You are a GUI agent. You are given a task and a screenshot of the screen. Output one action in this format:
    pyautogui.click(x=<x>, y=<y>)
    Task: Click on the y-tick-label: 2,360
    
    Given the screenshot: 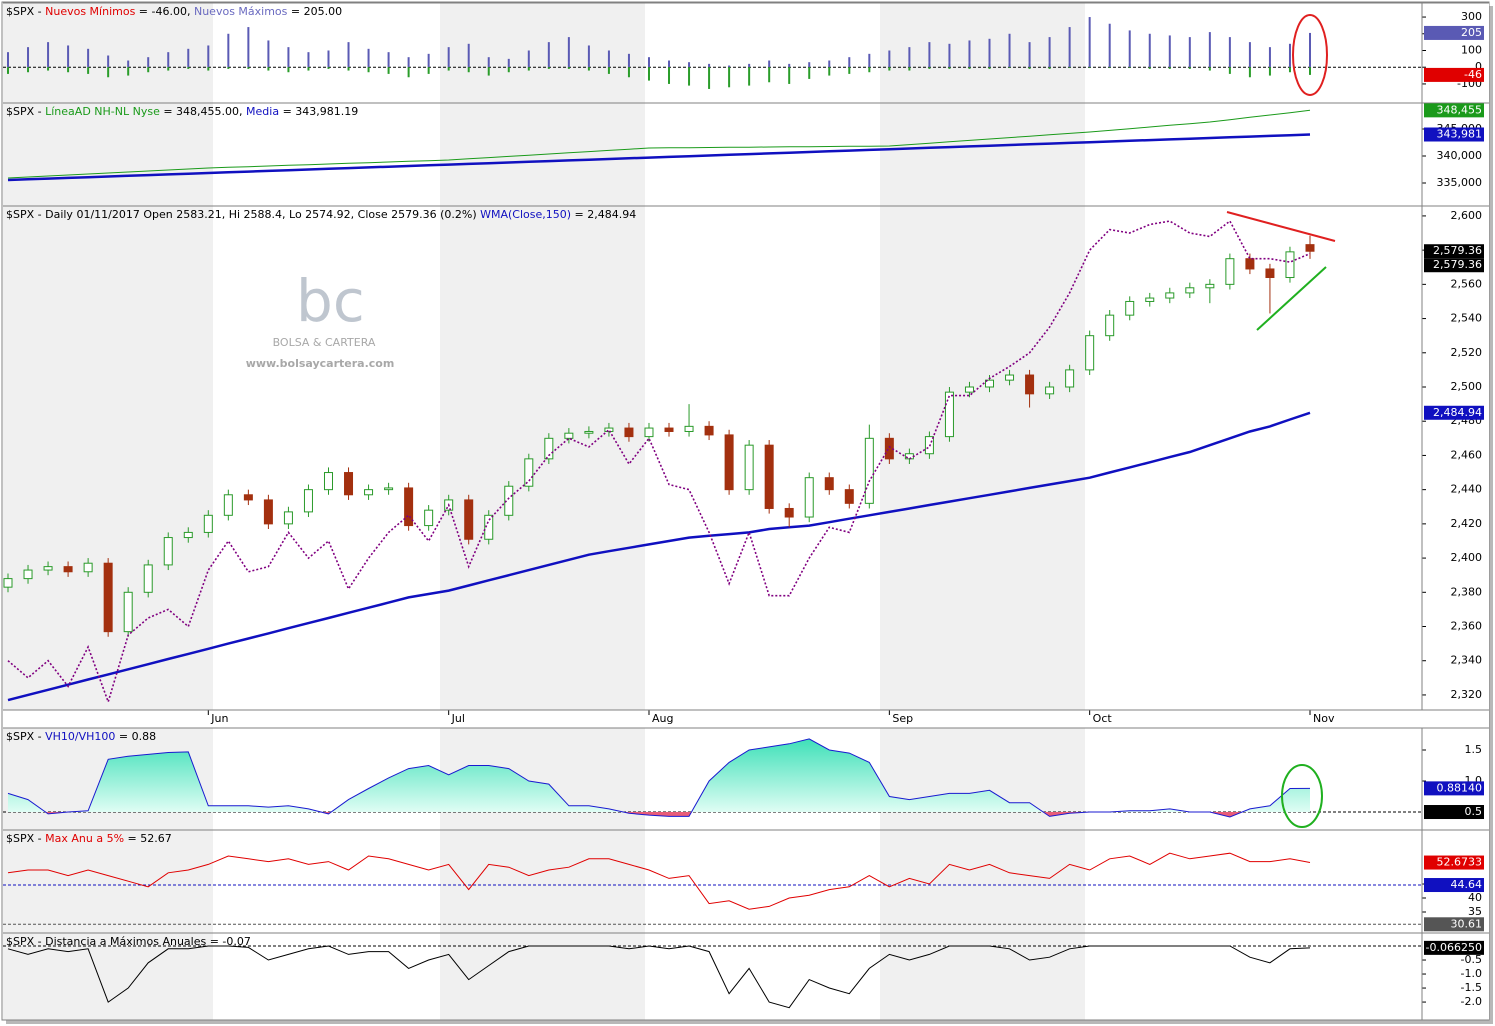 What is the action you would take?
    pyautogui.click(x=1467, y=626)
    